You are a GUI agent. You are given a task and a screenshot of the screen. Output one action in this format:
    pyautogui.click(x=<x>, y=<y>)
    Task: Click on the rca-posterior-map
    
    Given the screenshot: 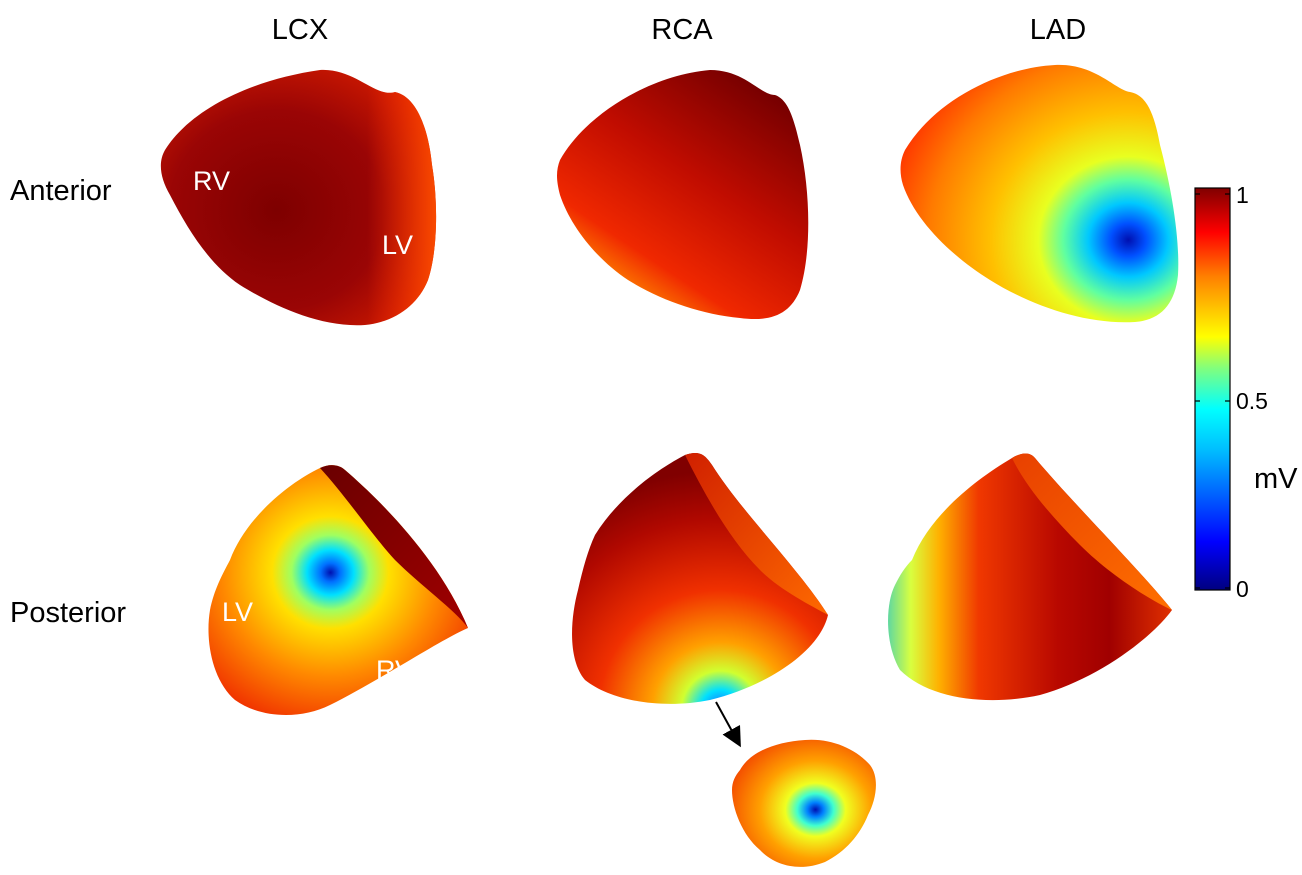 What is the action you would take?
    pyautogui.click(x=700, y=578)
    